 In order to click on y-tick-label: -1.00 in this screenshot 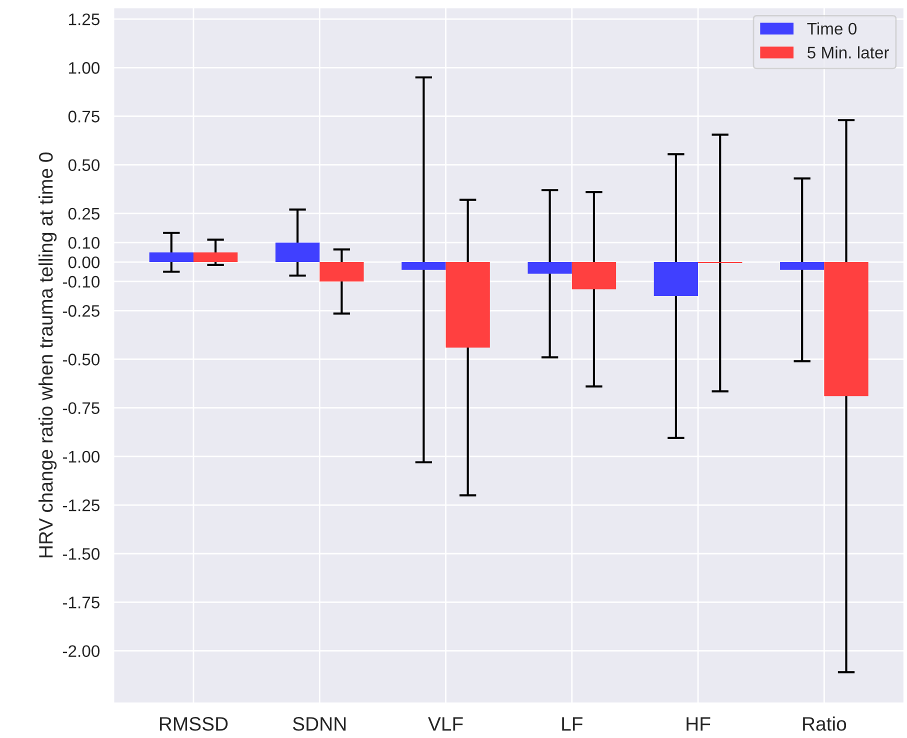, I will do `click(81, 456)`.